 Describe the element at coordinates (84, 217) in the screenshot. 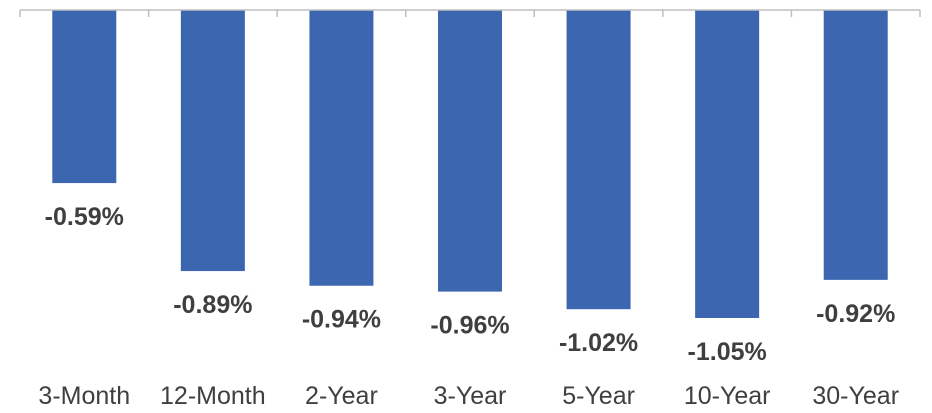

I see `data-label: -0.59%` at that location.